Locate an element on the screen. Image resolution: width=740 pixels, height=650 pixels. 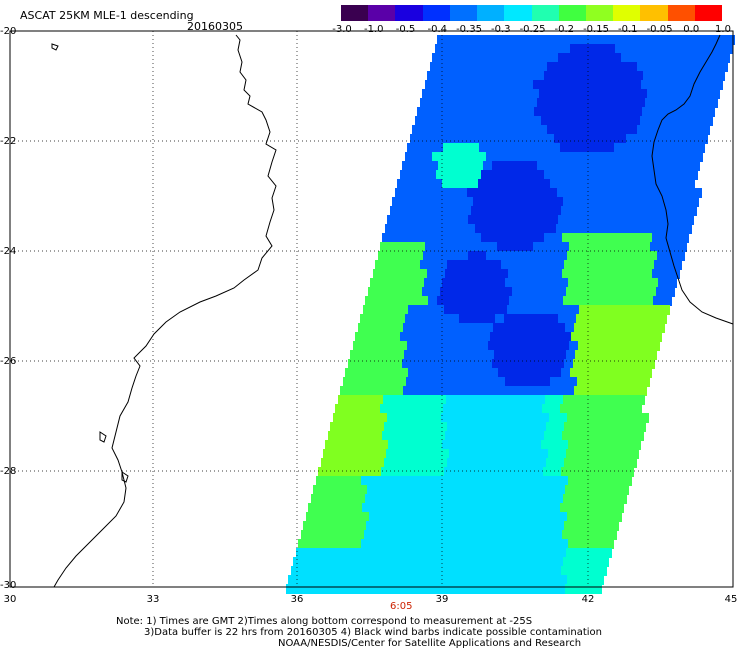
colorbar-label: -0.5 is located at coordinates (405, 29).